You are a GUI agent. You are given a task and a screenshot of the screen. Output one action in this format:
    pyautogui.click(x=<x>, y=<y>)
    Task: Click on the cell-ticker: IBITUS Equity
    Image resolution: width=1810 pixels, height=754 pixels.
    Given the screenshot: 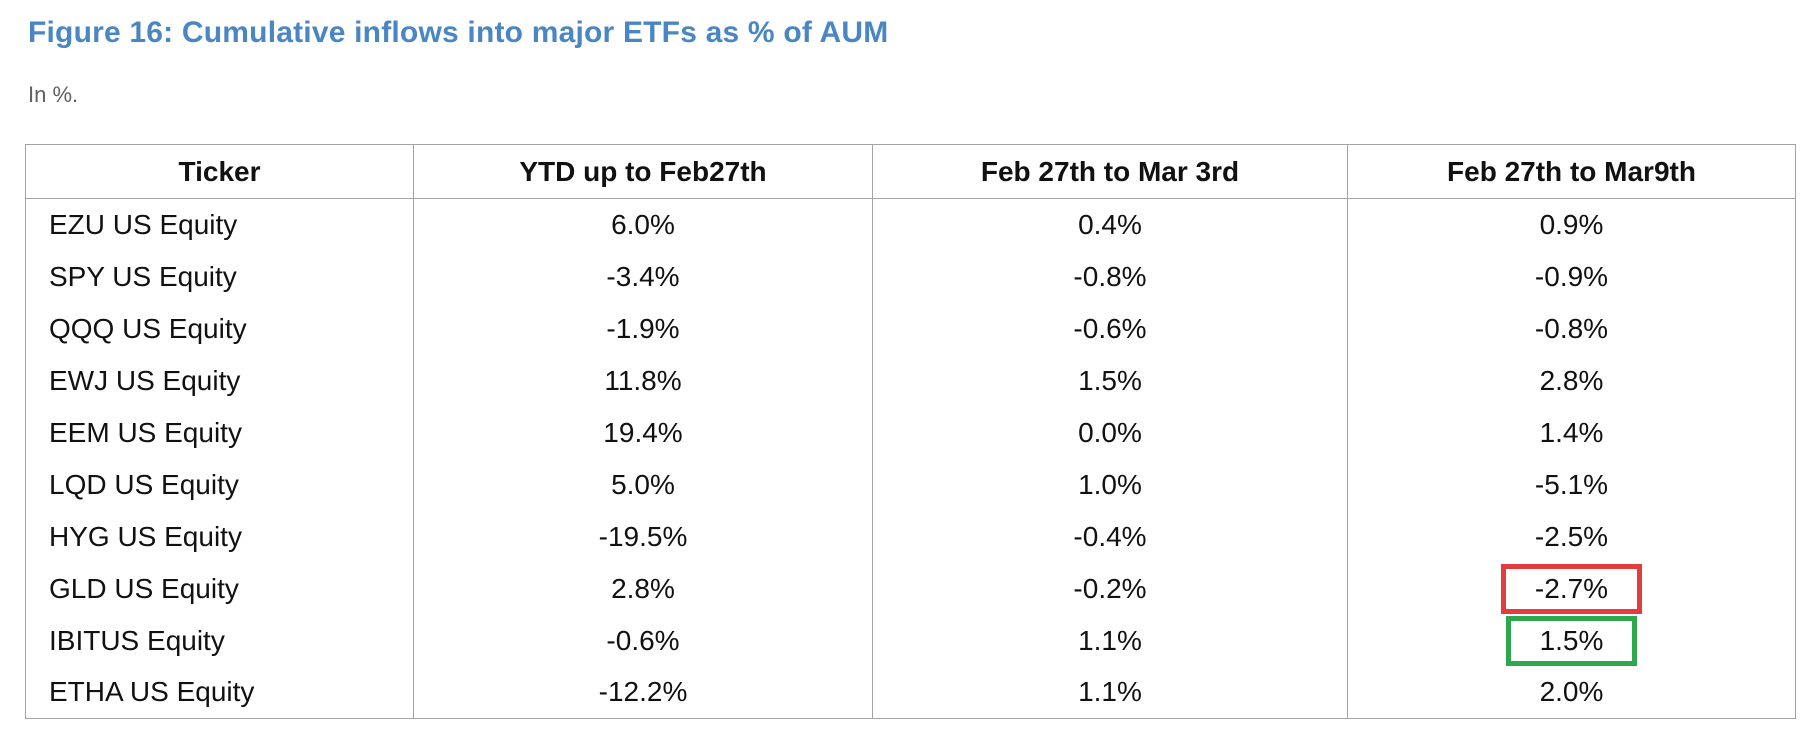 What is the action you would take?
    pyautogui.click(x=220, y=641)
    